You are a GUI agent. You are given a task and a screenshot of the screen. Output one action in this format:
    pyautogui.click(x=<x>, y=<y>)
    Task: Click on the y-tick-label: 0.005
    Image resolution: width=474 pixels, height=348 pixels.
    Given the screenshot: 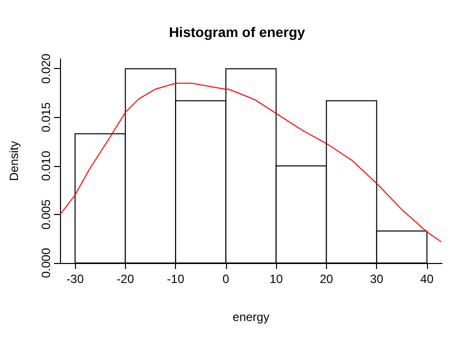 What is the action you would take?
    pyautogui.click(x=46, y=214)
    